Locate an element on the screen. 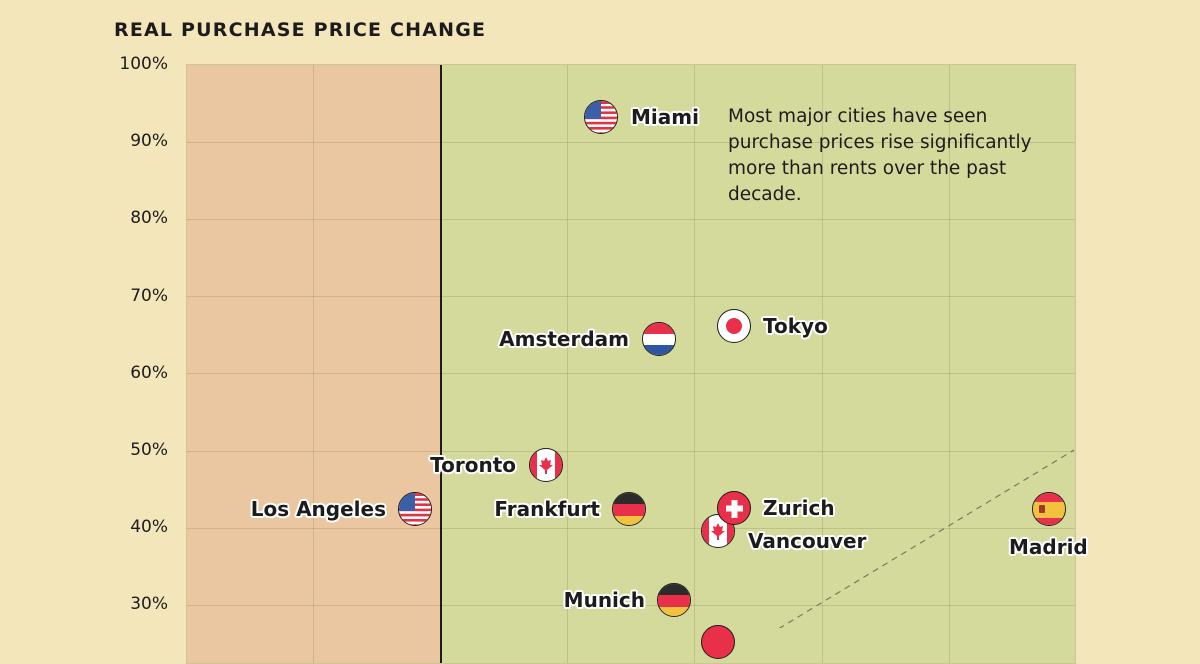 The width and height of the screenshot is (1200, 664). zero-line is located at coordinates (441, 364).